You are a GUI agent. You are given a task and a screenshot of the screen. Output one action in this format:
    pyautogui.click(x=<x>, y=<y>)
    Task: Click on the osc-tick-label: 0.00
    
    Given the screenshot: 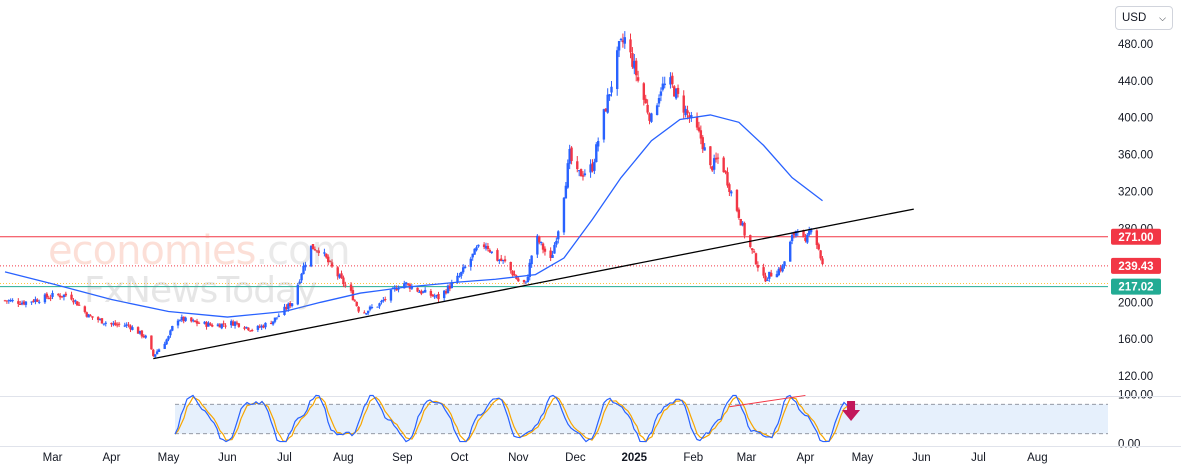 What is the action you would take?
    pyautogui.click(x=1129, y=445)
    